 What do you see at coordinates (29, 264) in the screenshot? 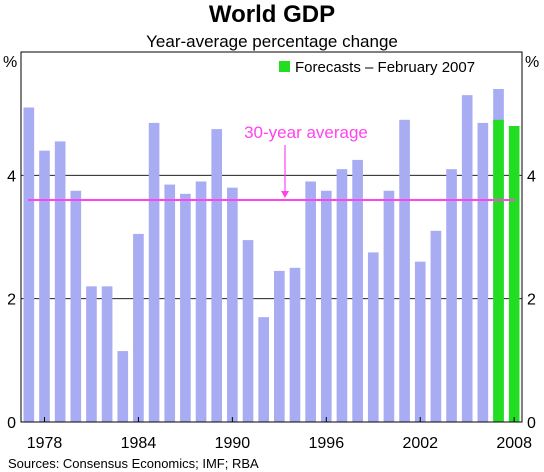
I see `bar-1977` at bounding box center [29, 264].